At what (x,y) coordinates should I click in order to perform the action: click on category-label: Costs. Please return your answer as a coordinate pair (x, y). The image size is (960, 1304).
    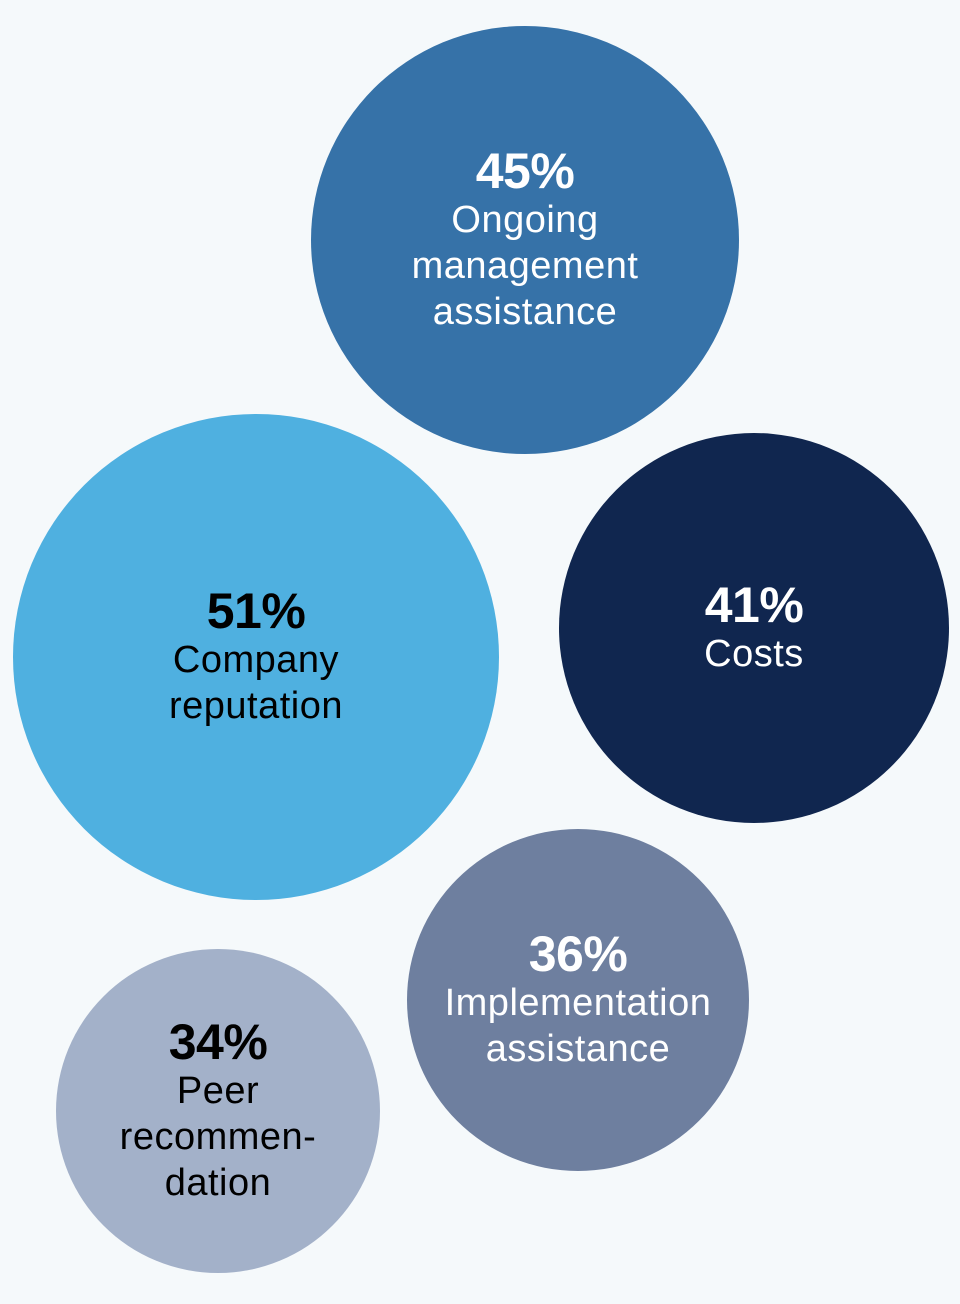
    Looking at the image, I should click on (754, 654).